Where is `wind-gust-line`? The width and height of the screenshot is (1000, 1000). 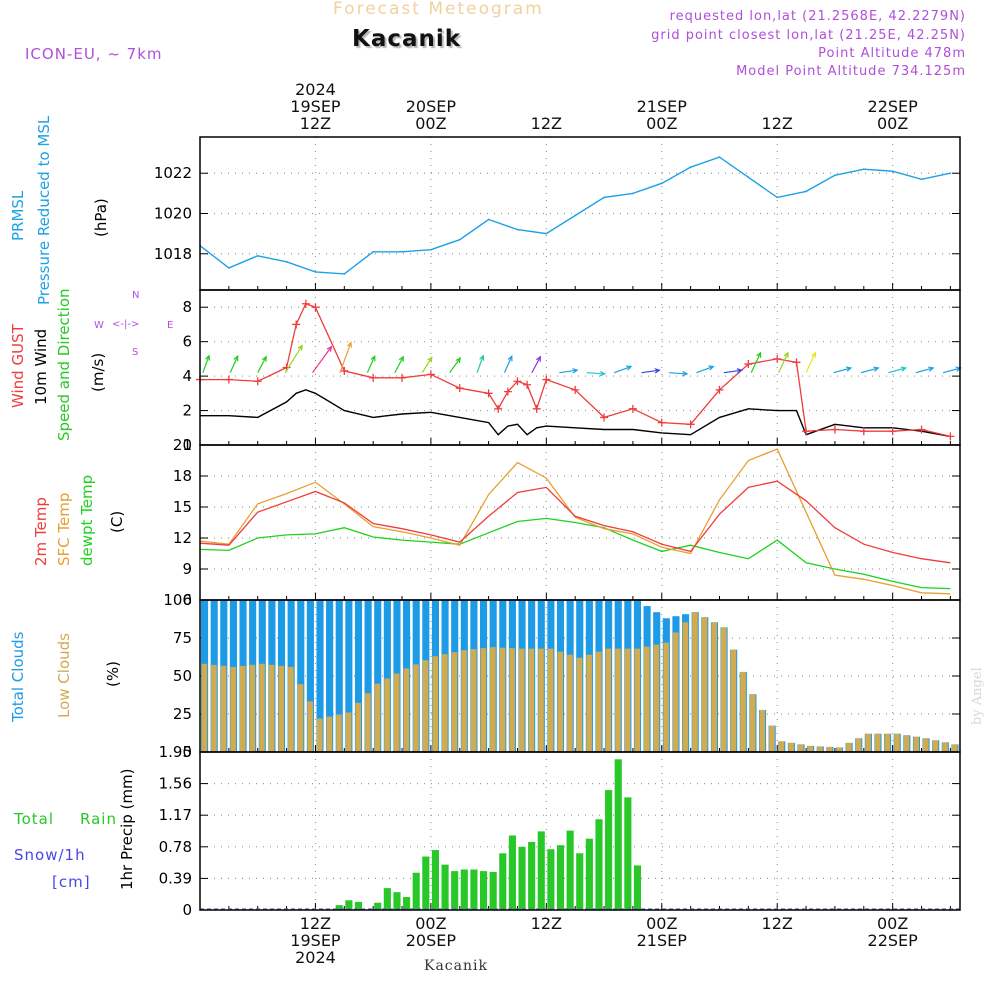
wind-gust-line is located at coordinates (575, 370).